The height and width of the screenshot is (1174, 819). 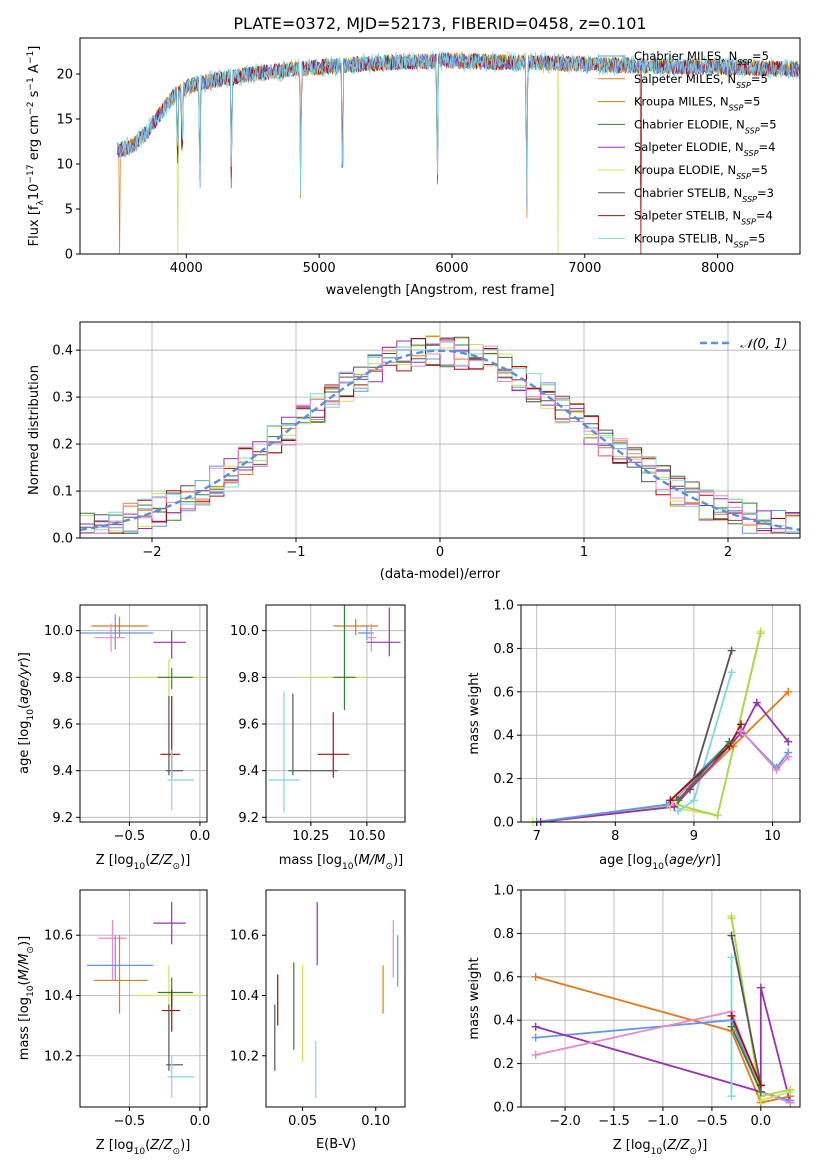 I want to click on x-tick-label: 7, so click(x=537, y=836).